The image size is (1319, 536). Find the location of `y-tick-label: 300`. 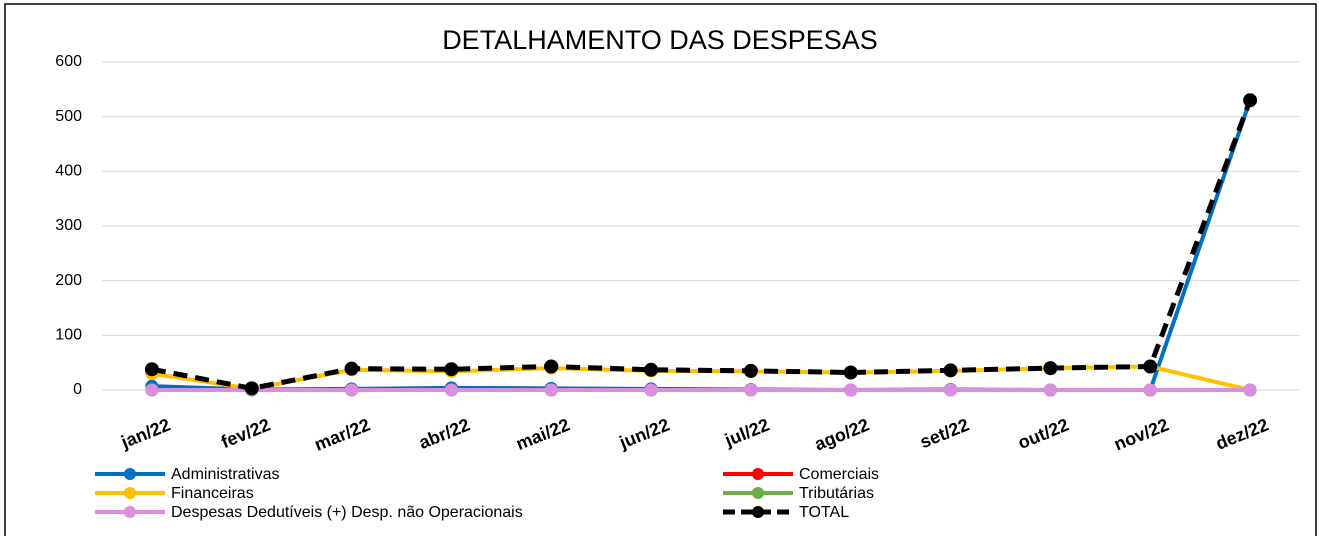

y-tick-label: 300 is located at coordinates (68, 225).